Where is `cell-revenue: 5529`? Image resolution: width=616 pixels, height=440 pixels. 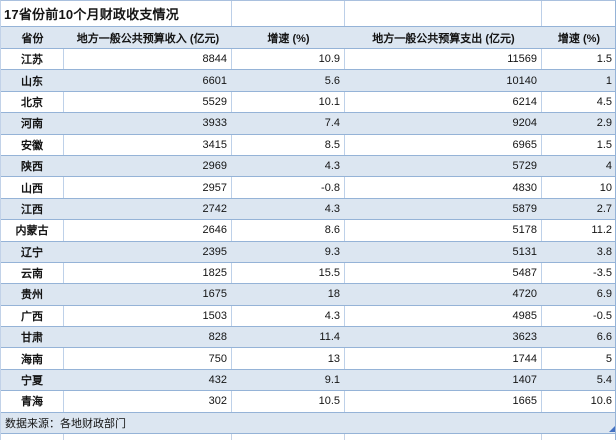 cell-revenue: 5529 is located at coordinates (148, 102).